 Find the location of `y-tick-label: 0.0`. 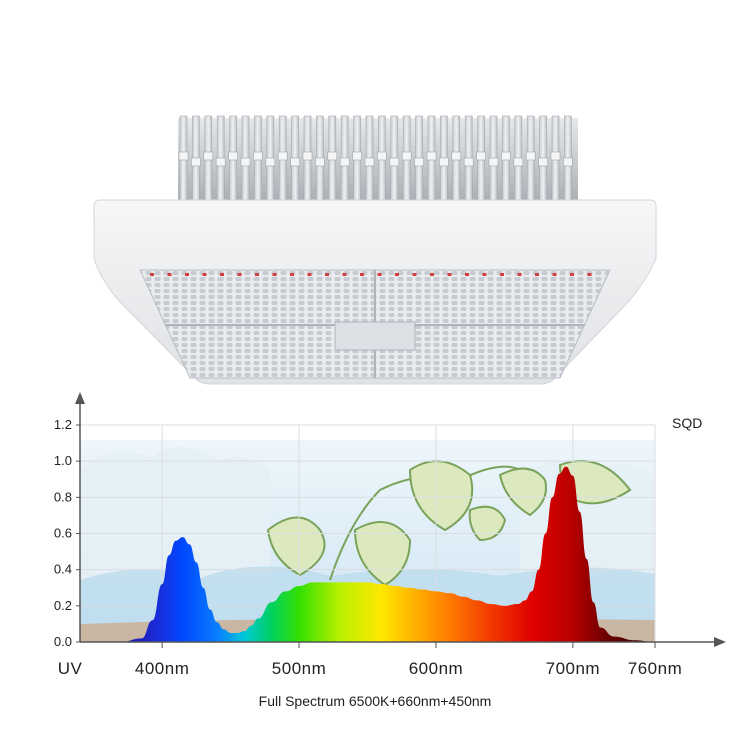

y-tick-label: 0.0 is located at coordinates (63, 641).